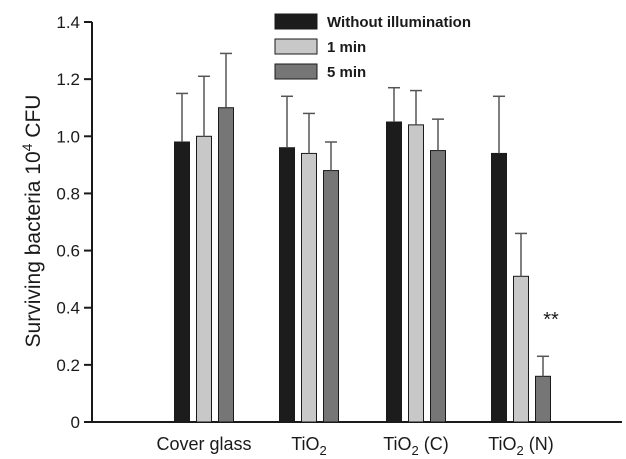 The height and width of the screenshot is (459, 626). What do you see at coordinates (551, 320) in the screenshot?
I see `significance-annotation: **` at bounding box center [551, 320].